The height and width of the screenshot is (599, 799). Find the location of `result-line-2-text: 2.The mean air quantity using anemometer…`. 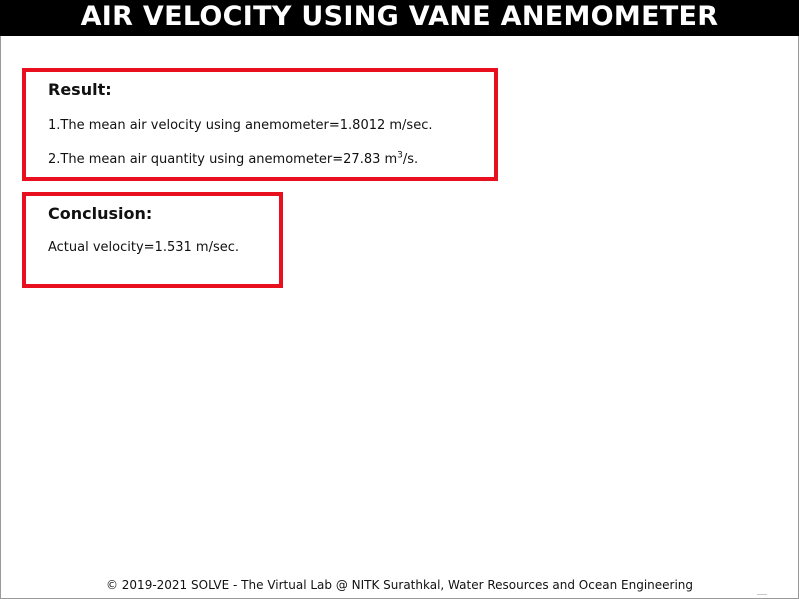

result-line-2-text: 2.The mean air quantity using anemometer… is located at coordinates (223, 159).